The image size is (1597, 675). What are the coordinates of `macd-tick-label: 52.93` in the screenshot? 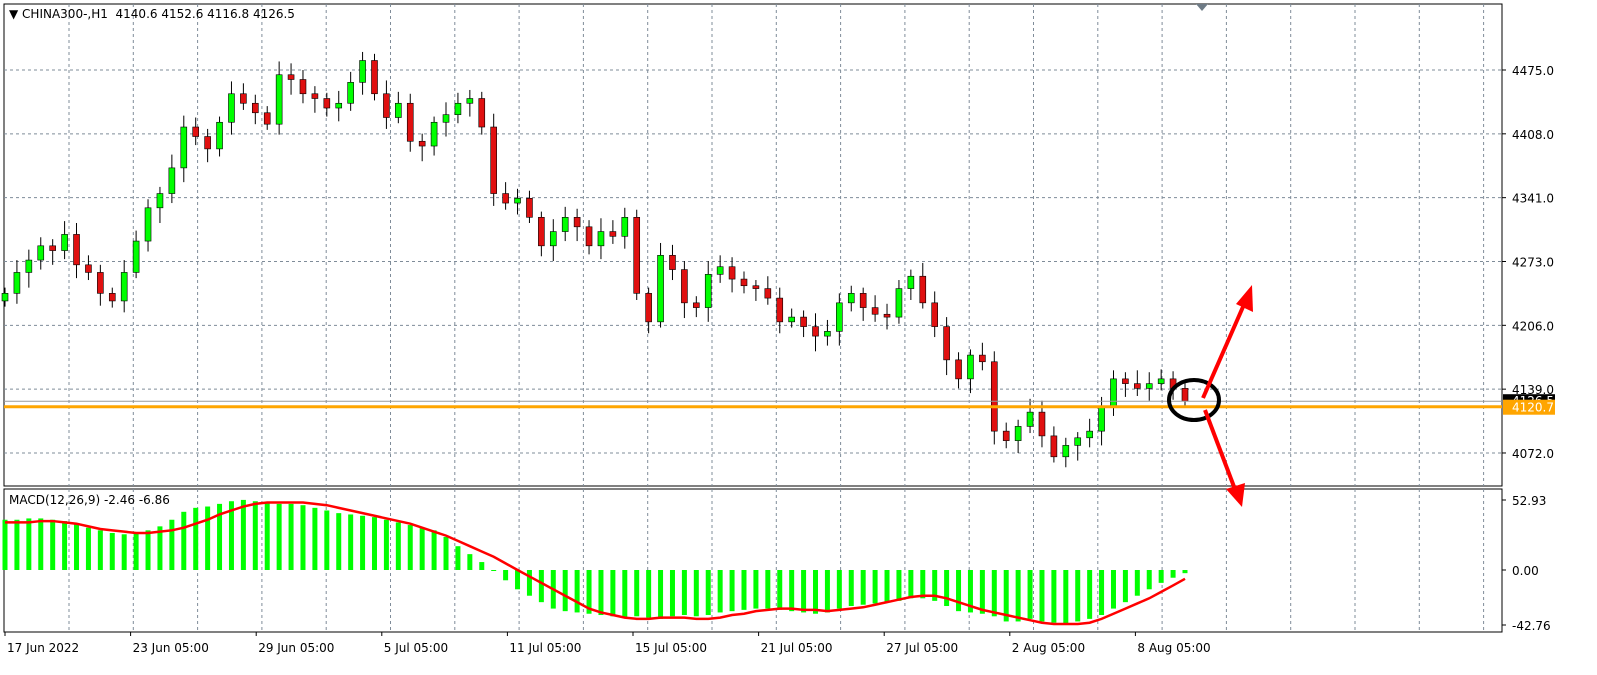 It's located at (1529, 501).